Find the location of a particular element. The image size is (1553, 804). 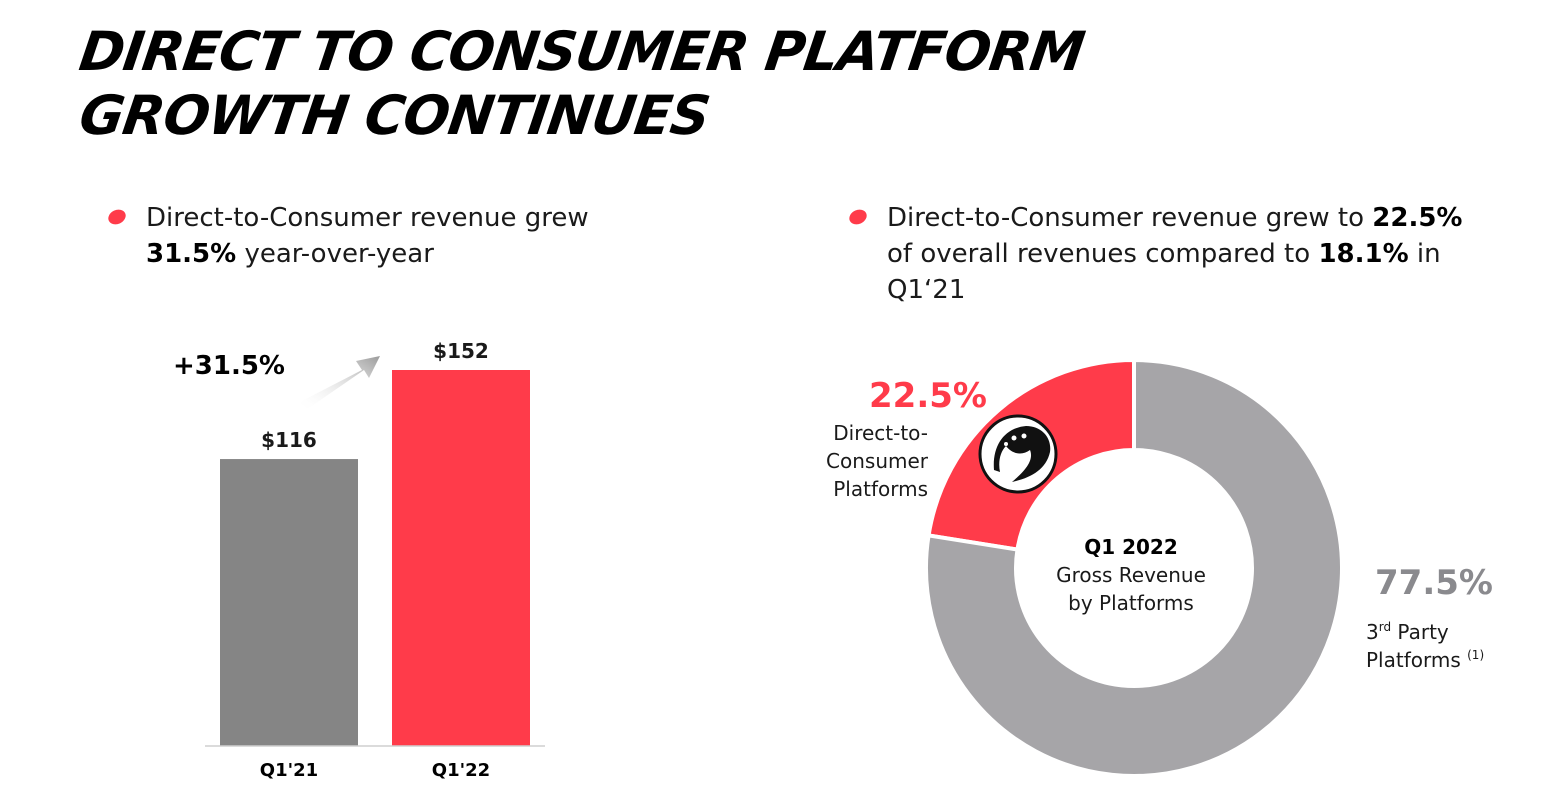

bar-value-label-0: $116 is located at coordinates (289, 440).